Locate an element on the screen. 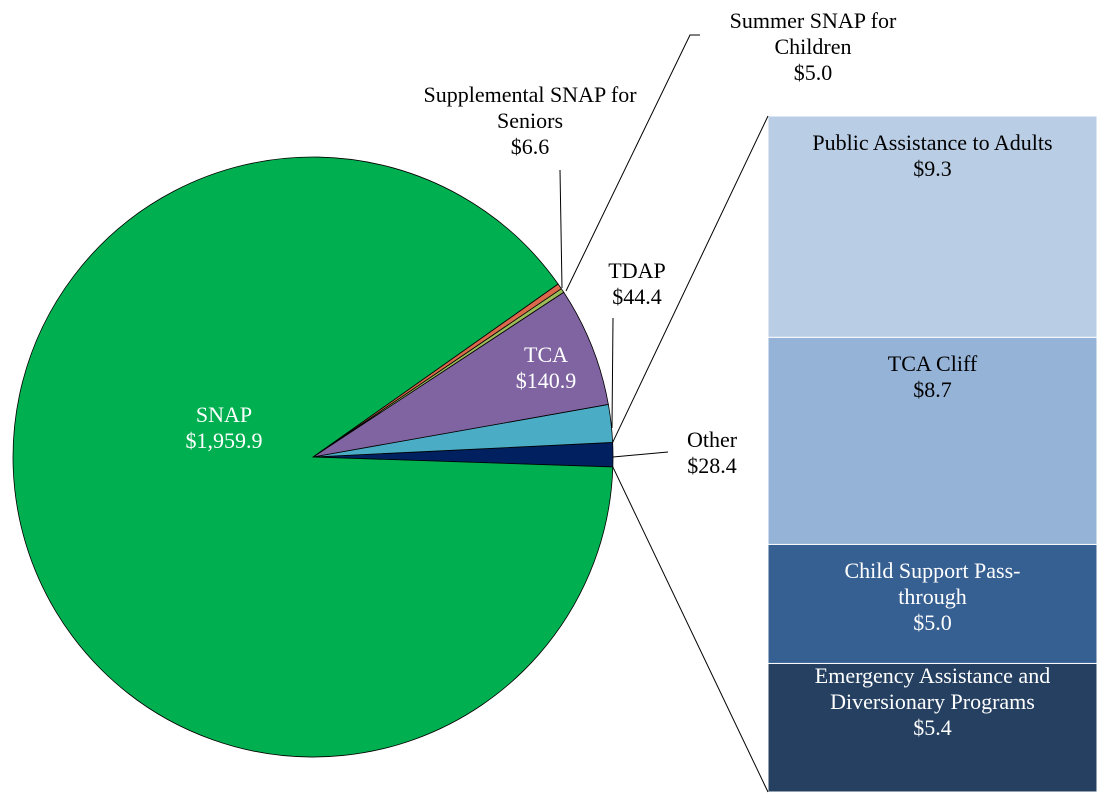 Image resolution: width=1098 pixels, height=800 pixels. pie-label: Summer SNAP for Children $5.0 is located at coordinates (813, 47).